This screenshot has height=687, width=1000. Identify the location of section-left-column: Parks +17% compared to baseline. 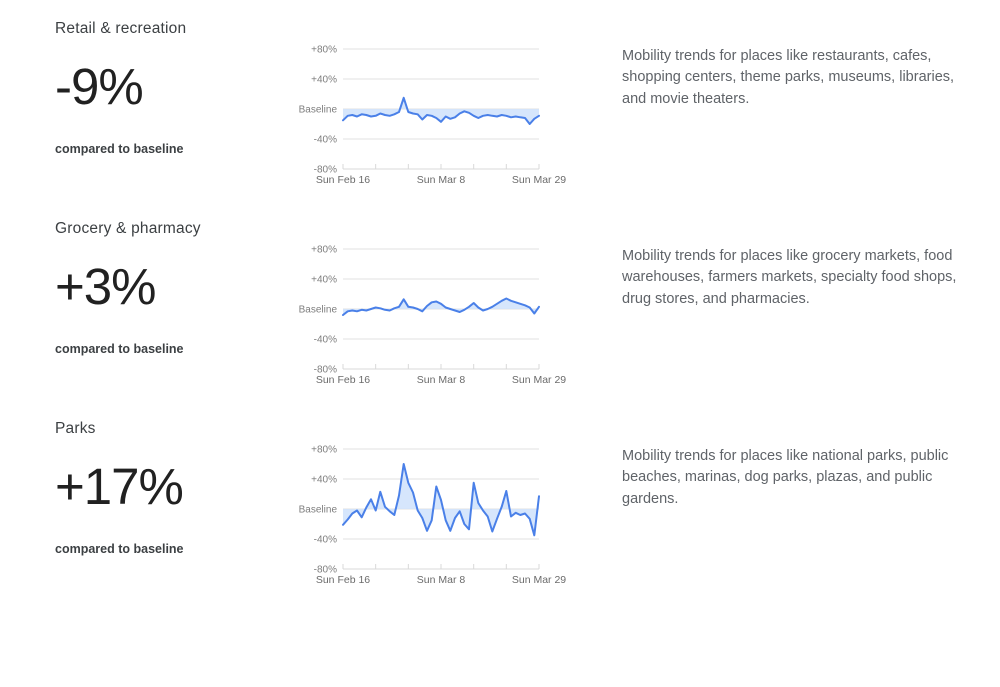
(172, 485).